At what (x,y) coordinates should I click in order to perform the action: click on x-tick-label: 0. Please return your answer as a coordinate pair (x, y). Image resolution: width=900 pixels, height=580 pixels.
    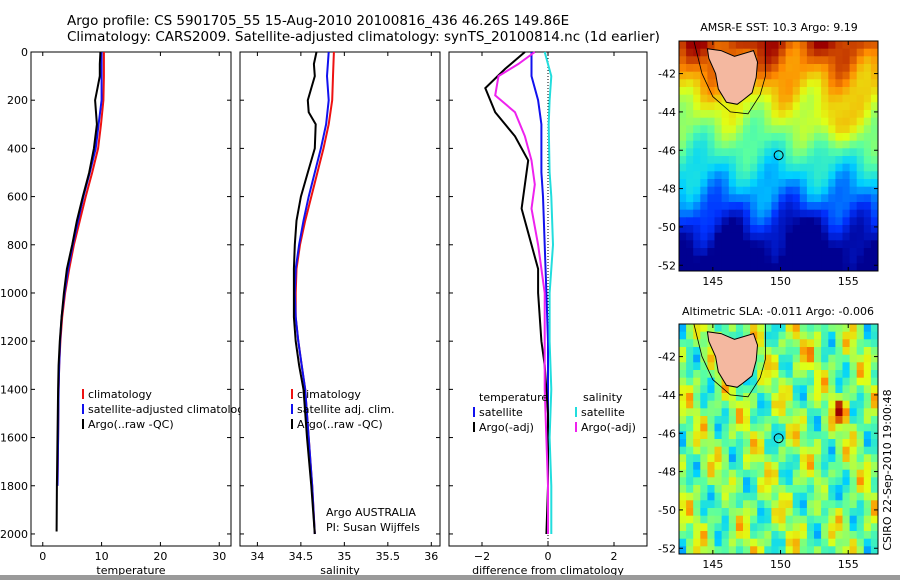
    Looking at the image, I should click on (548, 556).